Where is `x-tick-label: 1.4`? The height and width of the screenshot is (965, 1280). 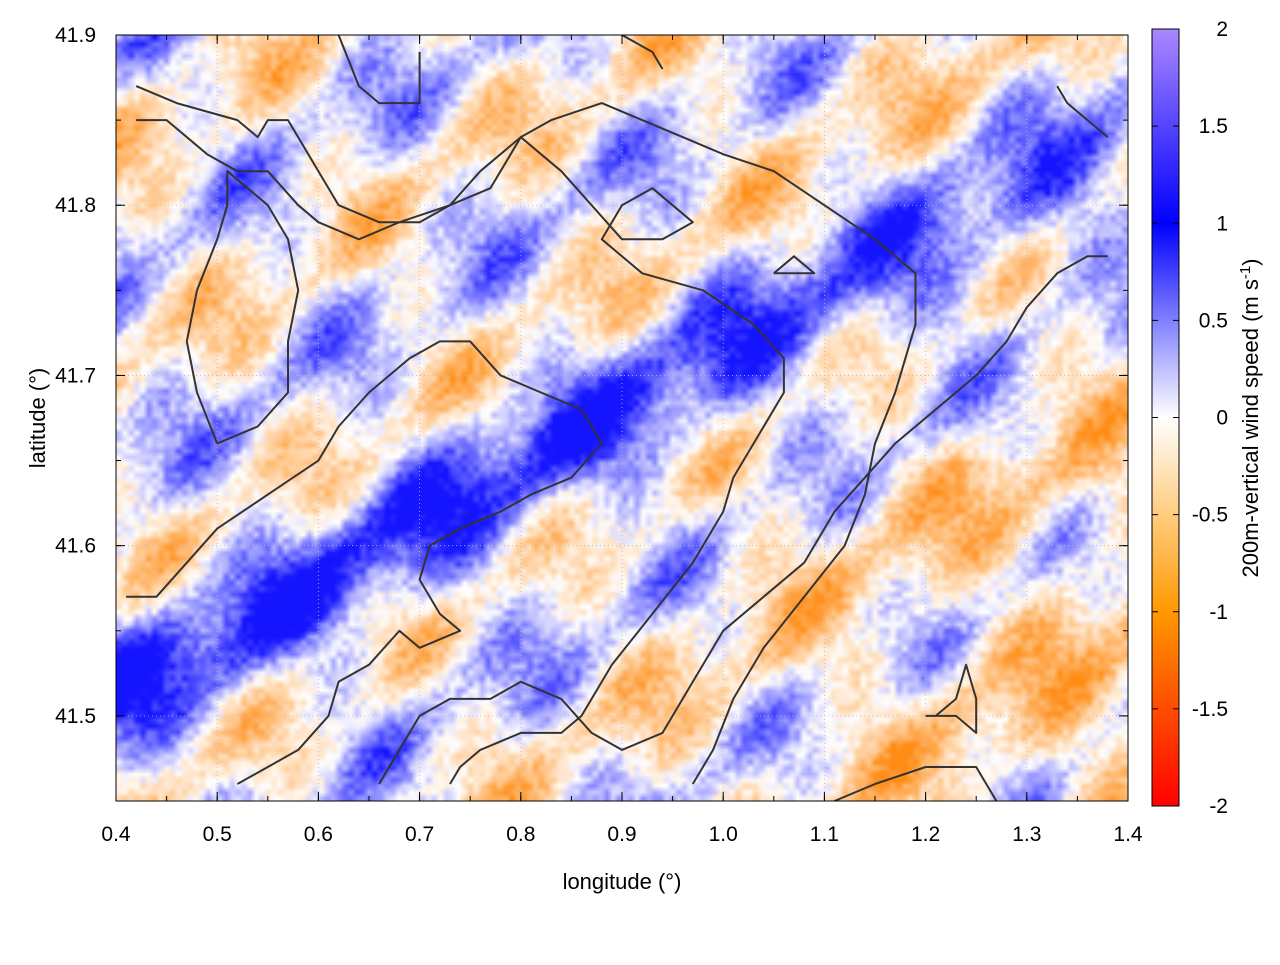
x-tick-label: 1.4 is located at coordinates (1128, 834).